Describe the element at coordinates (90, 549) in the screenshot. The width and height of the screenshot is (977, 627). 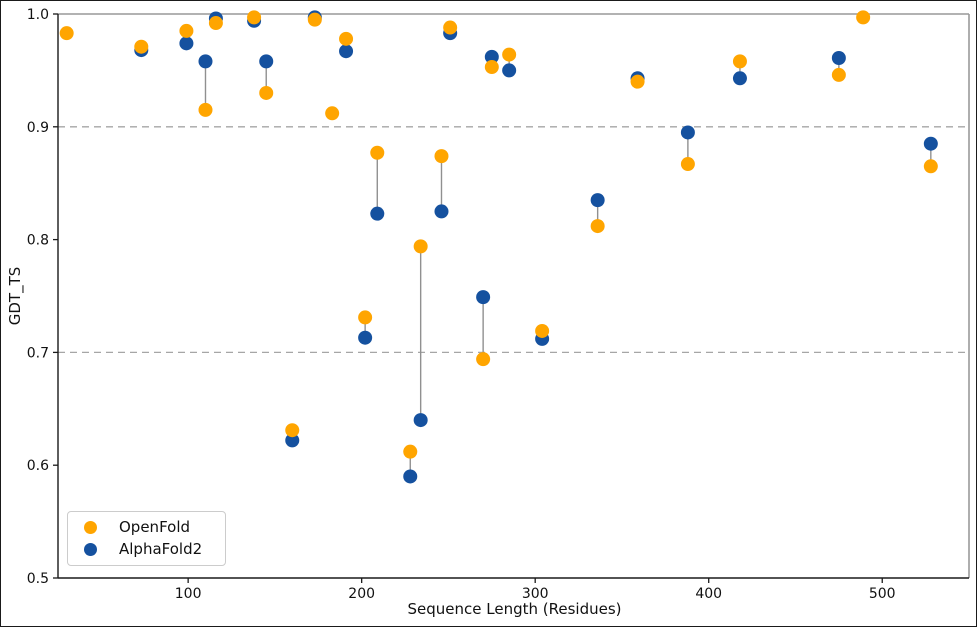
I see `alphafold2-marker-icon` at that location.